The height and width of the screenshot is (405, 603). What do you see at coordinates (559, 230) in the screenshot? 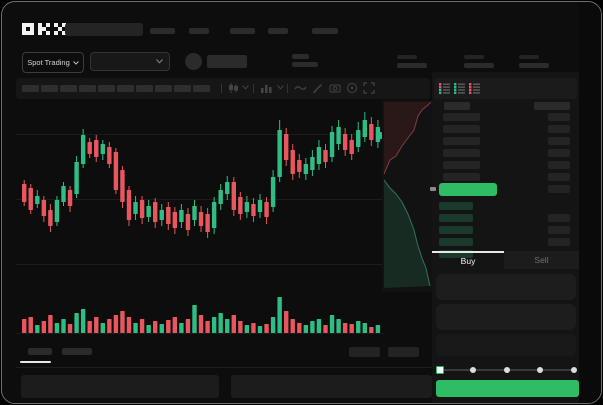
I see `bid-size-skeleton` at bounding box center [559, 230].